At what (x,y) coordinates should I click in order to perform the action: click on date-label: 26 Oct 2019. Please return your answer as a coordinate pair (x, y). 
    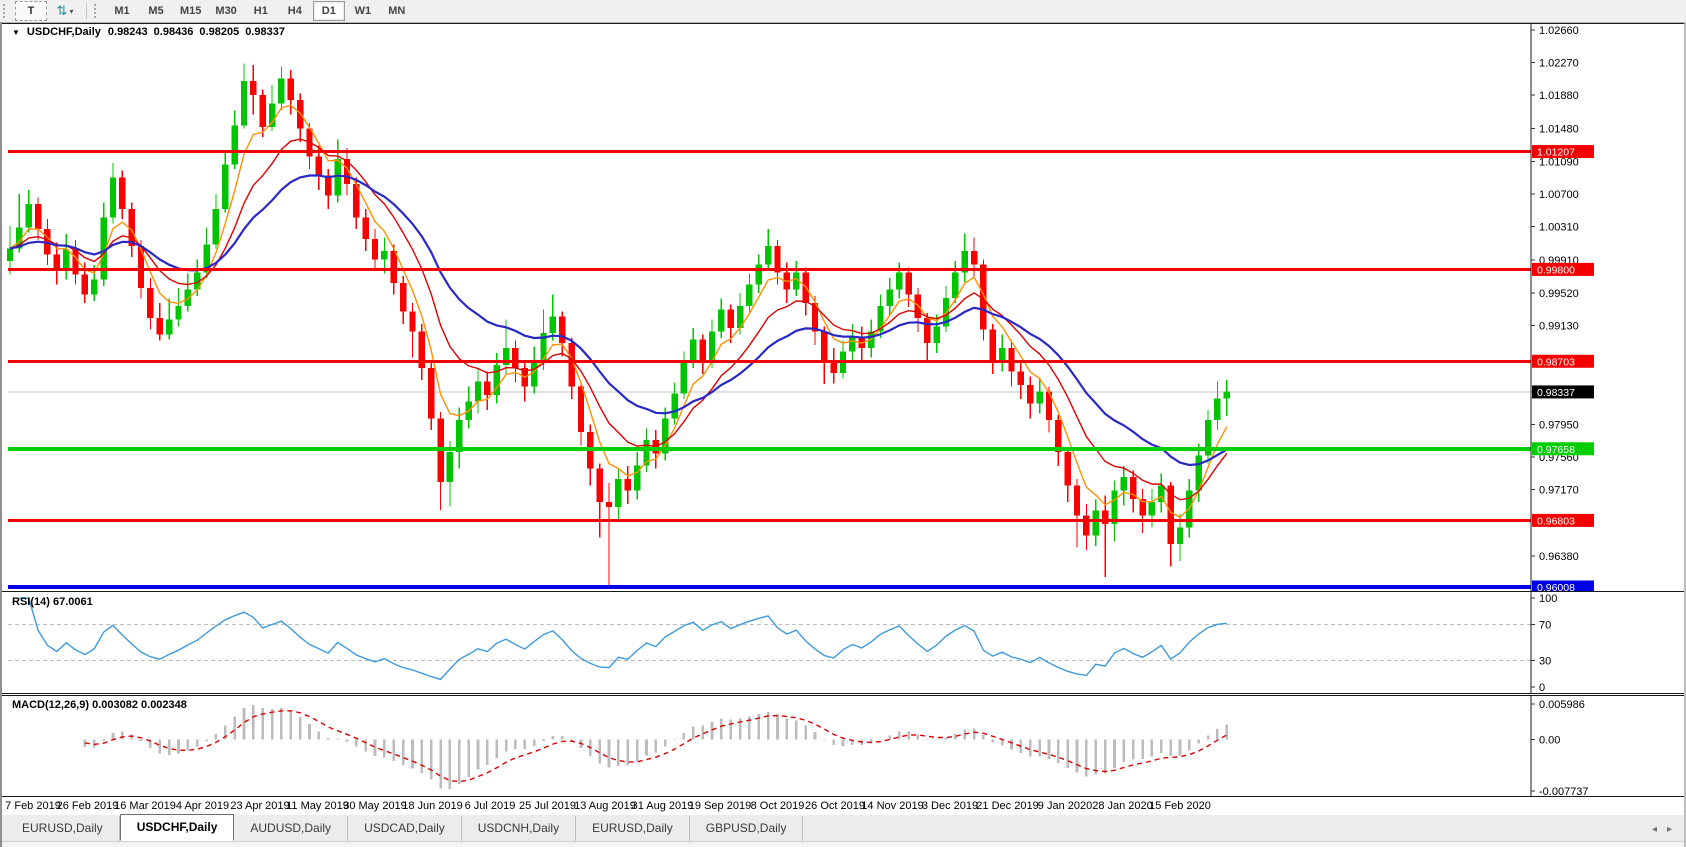
    Looking at the image, I should click on (835, 806).